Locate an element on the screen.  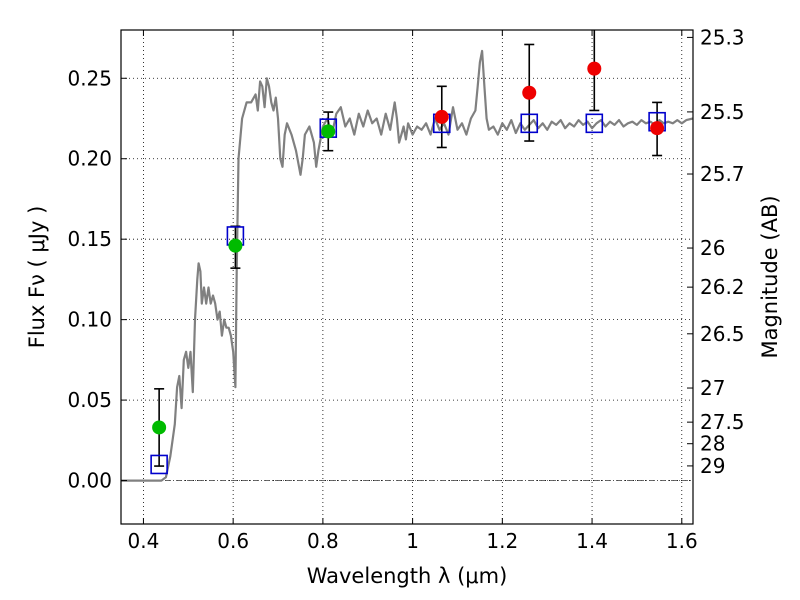
y-tick-label: 0.10 is located at coordinates (89, 320).